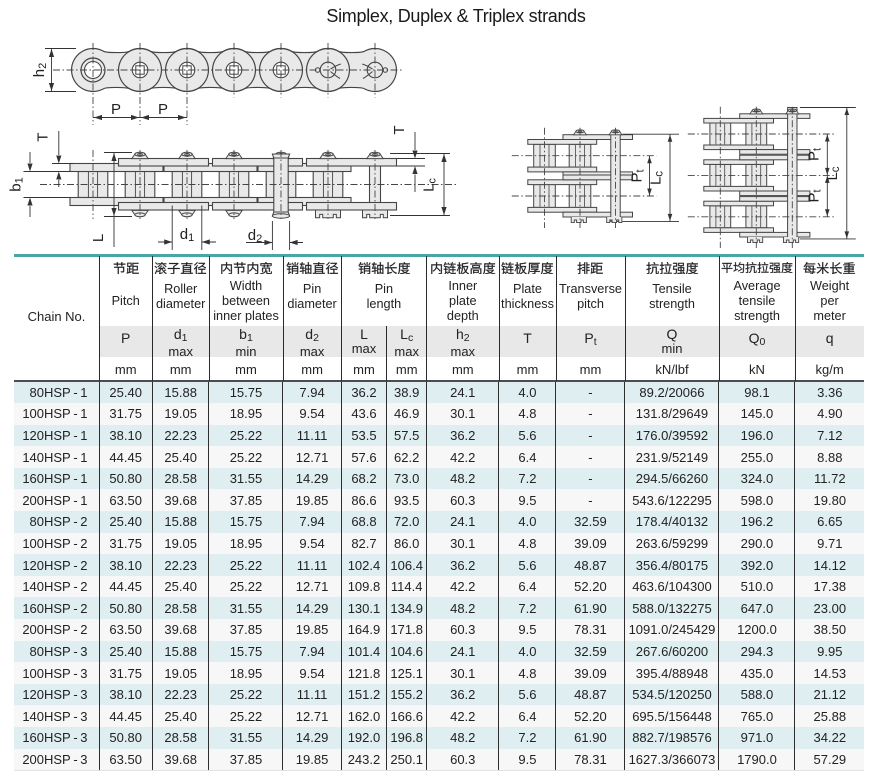 Image resolution: width=877 pixels, height=781 pixels. Describe the element at coordinates (98, 238) in the screenshot. I see `svg-text: L` at that location.